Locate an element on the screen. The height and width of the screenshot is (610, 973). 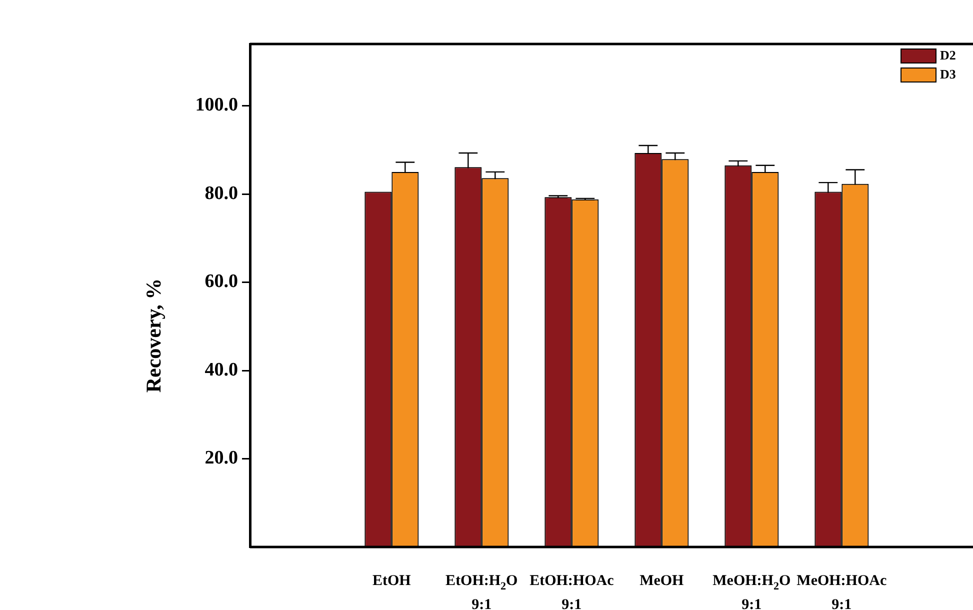
y-axis-title: Recovery, % is located at coordinates (153, 335).